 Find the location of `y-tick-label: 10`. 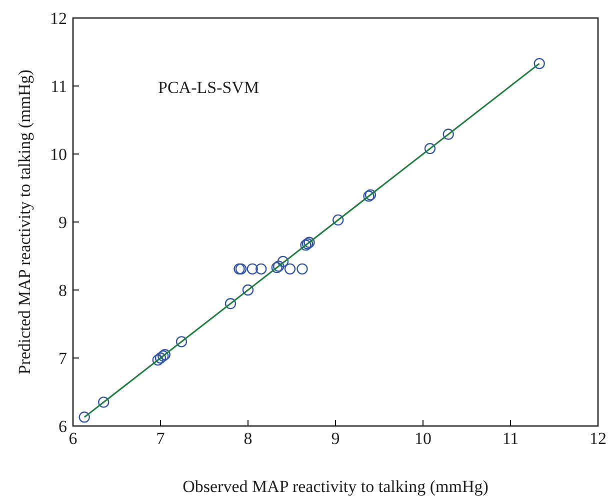

y-tick-label: 10 is located at coordinates (58, 154).